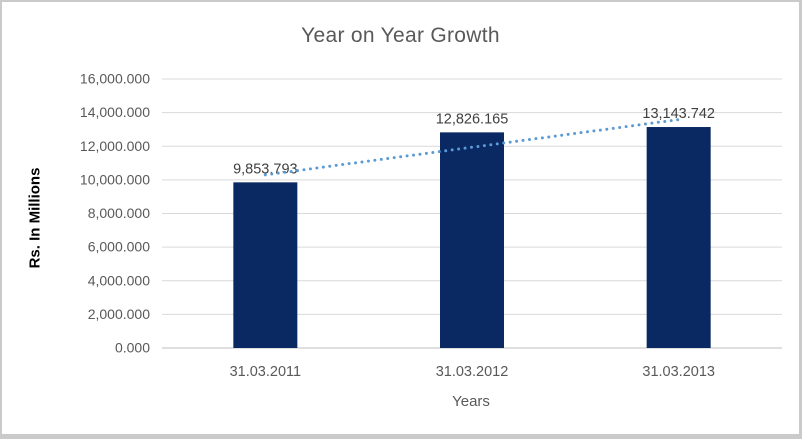 The height and width of the screenshot is (439, 802). I want to click on data-label: 13,143.742, so click(678, 114).